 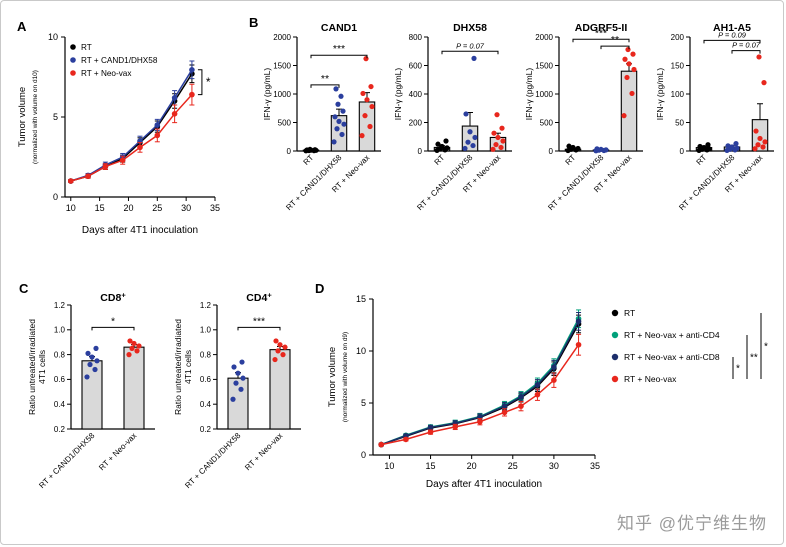 I want to click on svg-text: RT + Neo-vax + anti-CD8, so click(x=672, y=357).